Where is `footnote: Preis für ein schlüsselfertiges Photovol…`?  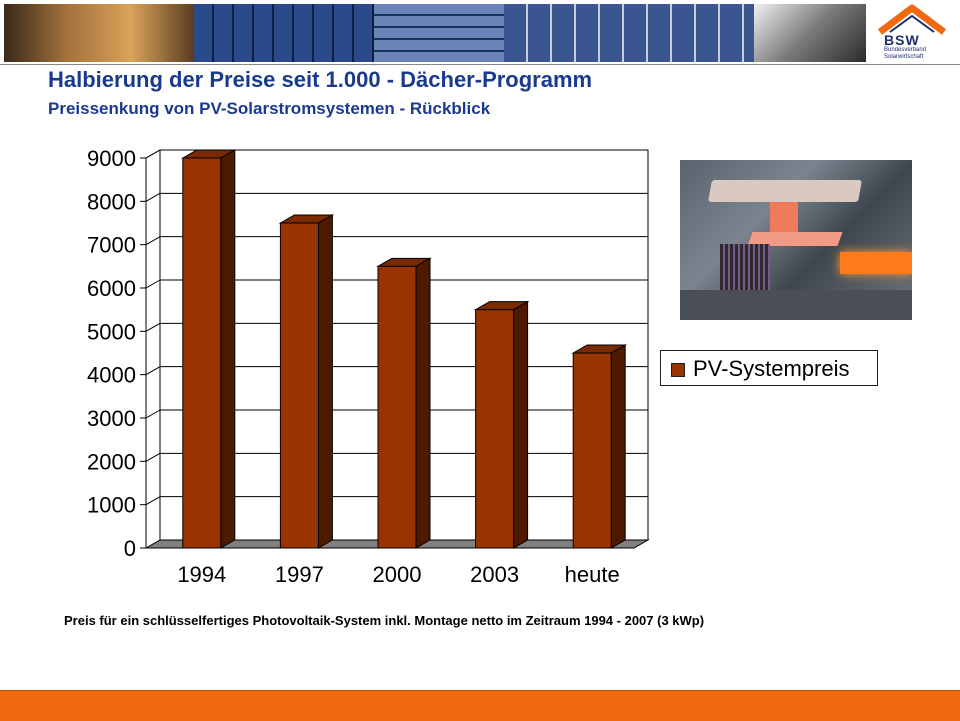
footnote: Preis für ein schlüsselfertiges Photovol… is located at coordinates (384, 620).